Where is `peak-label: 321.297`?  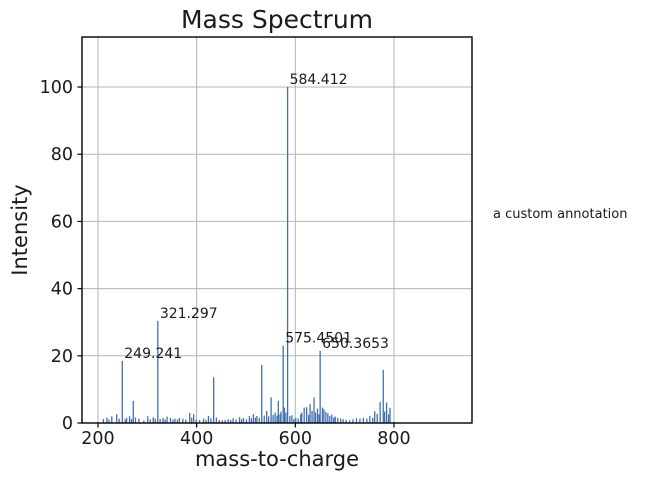 peak-label: 321.297 is located at coordinates (189, 314).